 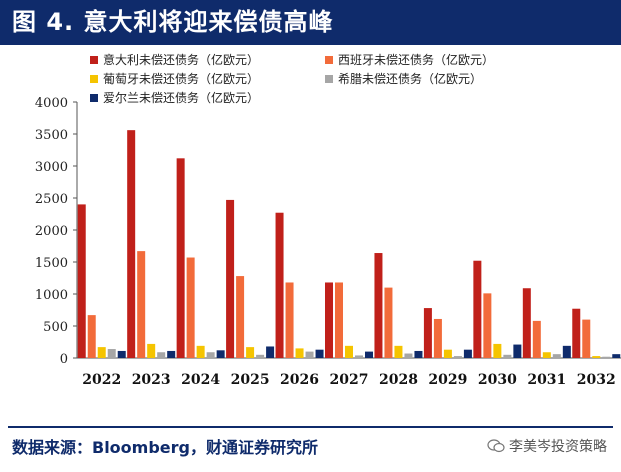 What do you see at coordinates (55, 327) in the screenshot?
I see `y-tick-label: 500` at bounding box center [55, 327].